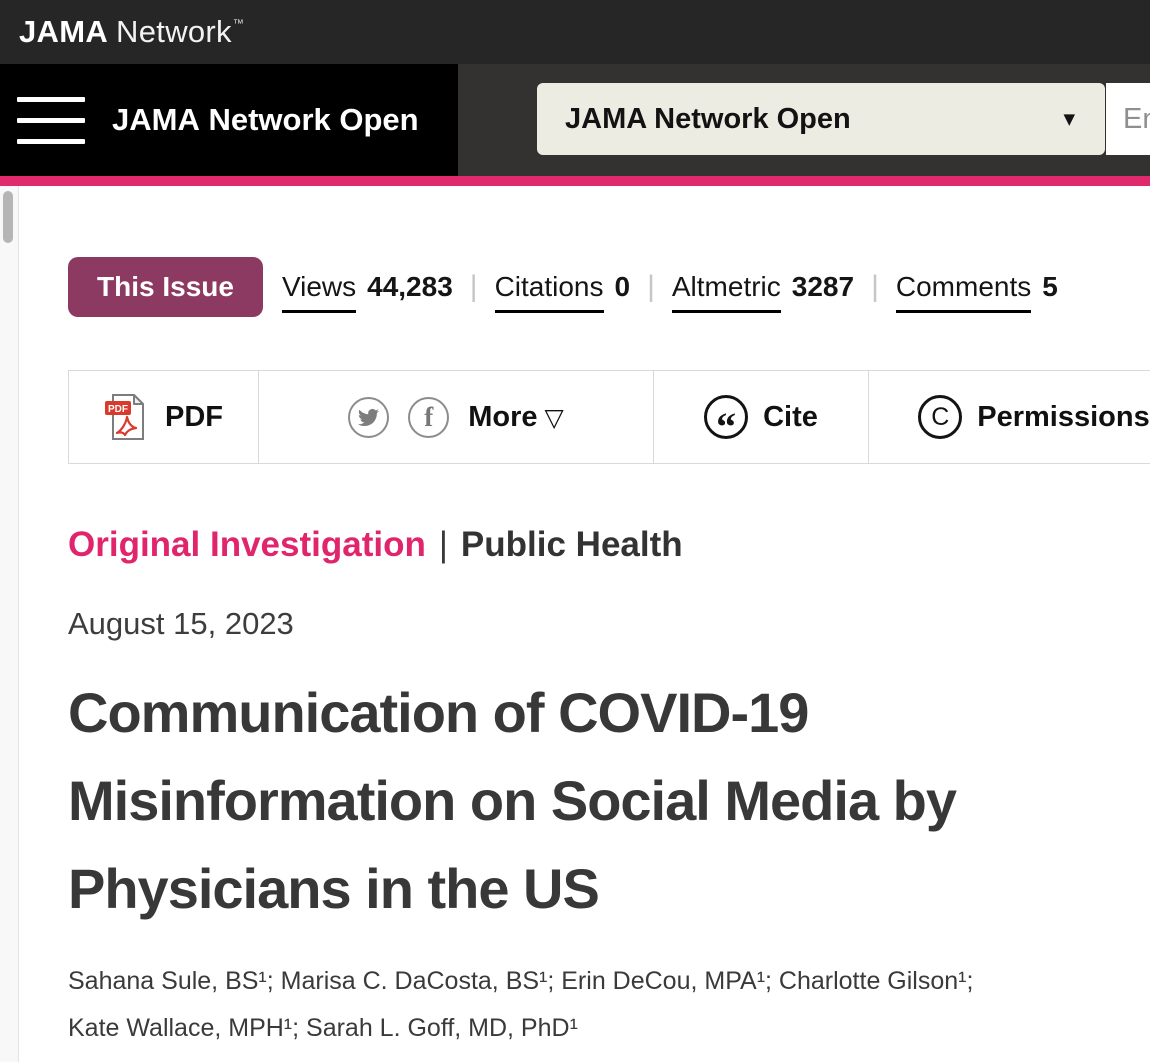  Describe the element at coordinates (1063, 416) in the screenshot. I see `permissions-label: Permissions` at that location.